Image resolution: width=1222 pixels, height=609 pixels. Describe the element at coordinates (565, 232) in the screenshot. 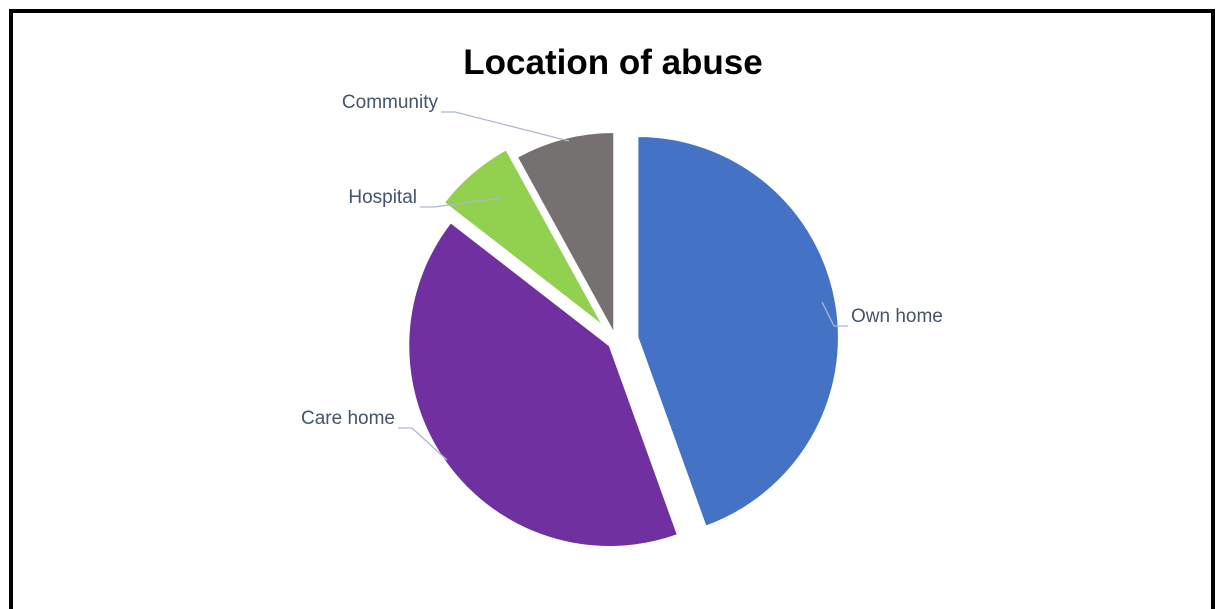

I see `pie-slice-community` at that location.